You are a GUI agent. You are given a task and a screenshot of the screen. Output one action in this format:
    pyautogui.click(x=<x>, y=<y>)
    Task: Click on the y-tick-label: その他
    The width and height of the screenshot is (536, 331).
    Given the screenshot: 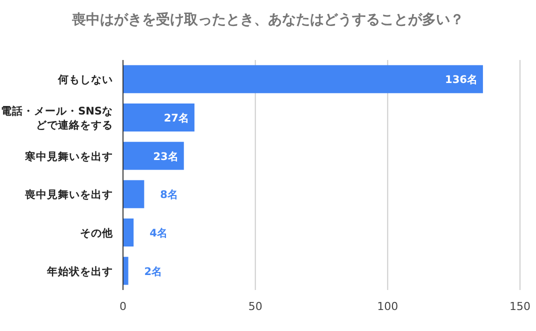 What is the action you would take?
    pyautogui.click(x=97, y=233)
    